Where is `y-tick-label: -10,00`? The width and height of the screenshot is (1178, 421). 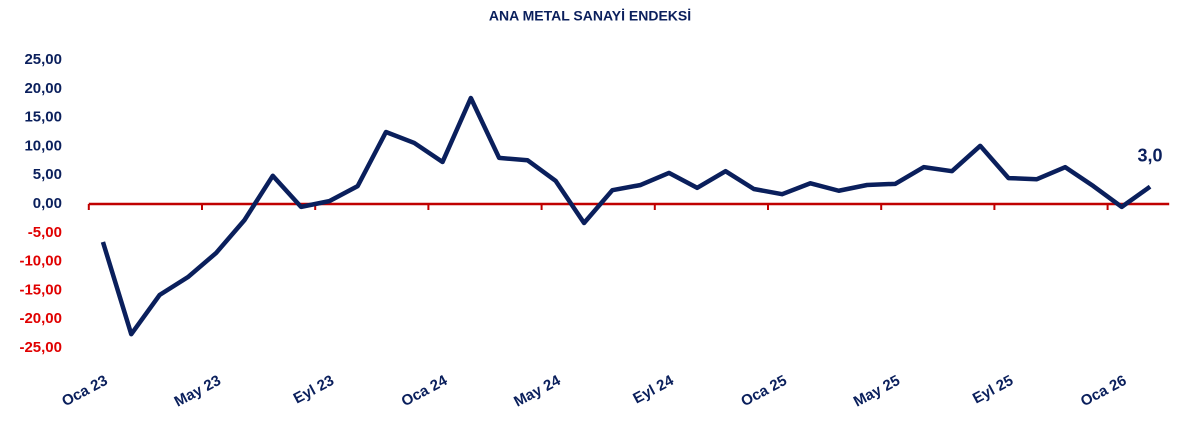
y-tick-label: -10,00 is located at coordinates (40, 261).